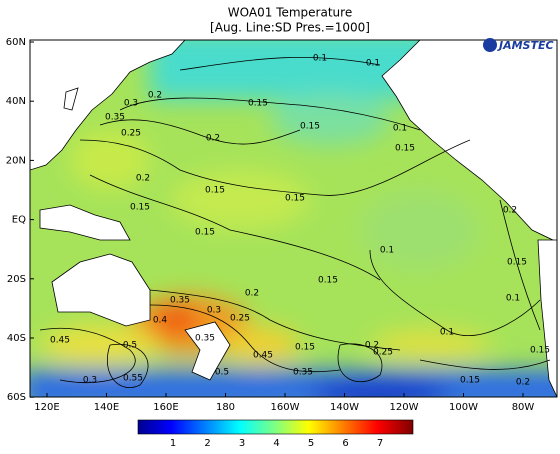  I want to click on lon-label: 160E, so click(165, 407).